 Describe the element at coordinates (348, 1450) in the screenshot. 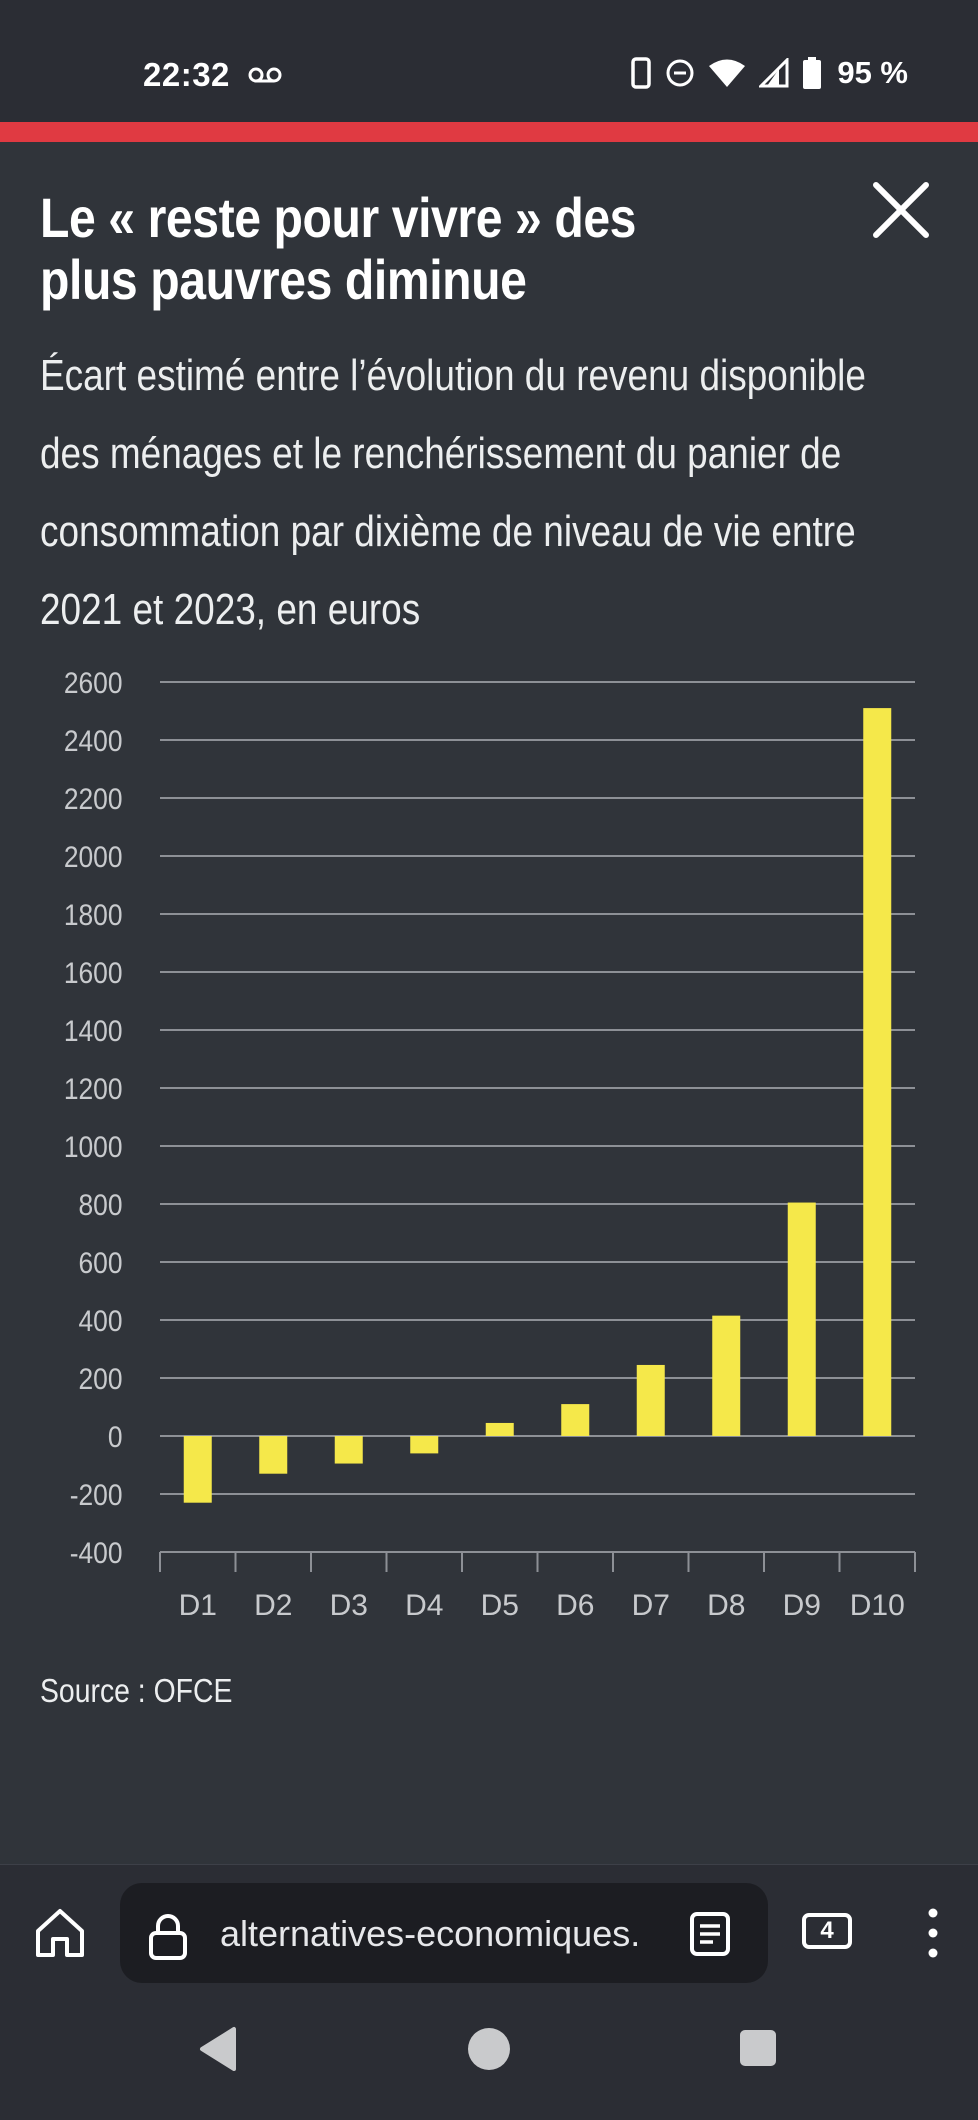

I see `bar-d3` at that location.